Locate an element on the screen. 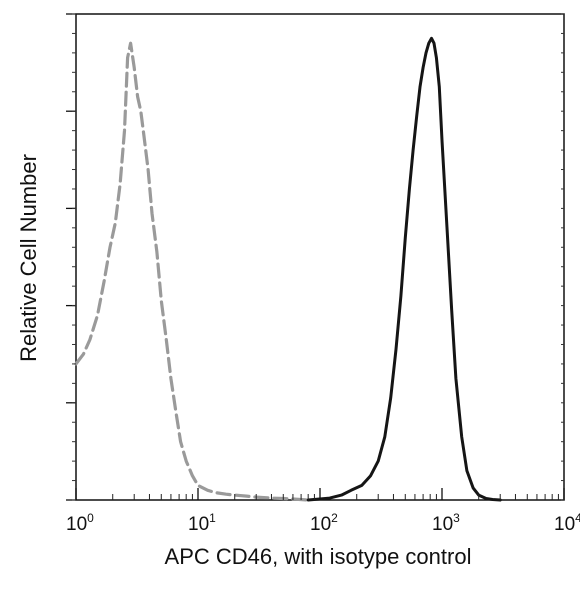 This screenshot has width=580, height=591. x-tick-label: 10⁴ is located at coordinates (567, 523).